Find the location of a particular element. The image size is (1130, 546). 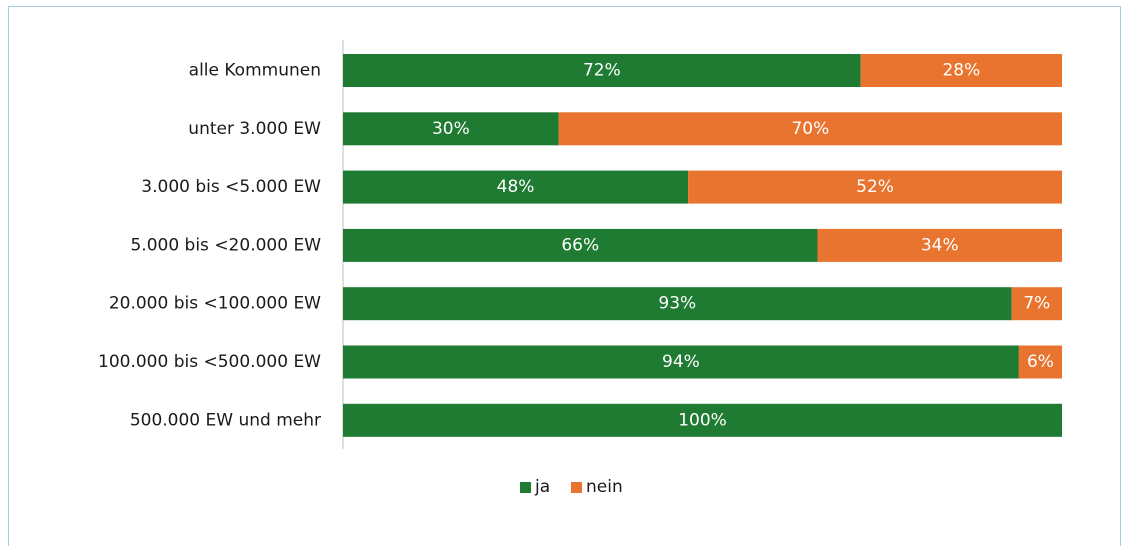

data-label-nein: 6% is located at coordinates (1040, 362).